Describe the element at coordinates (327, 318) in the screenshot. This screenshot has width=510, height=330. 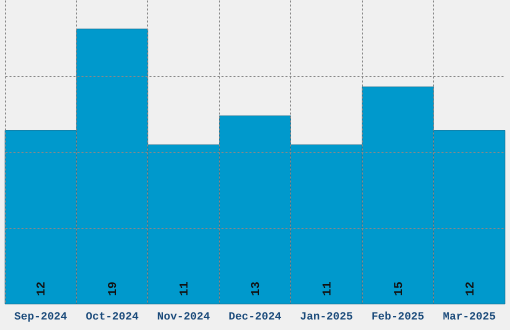
I see `x-tick-label: Jan-2025` at that location.